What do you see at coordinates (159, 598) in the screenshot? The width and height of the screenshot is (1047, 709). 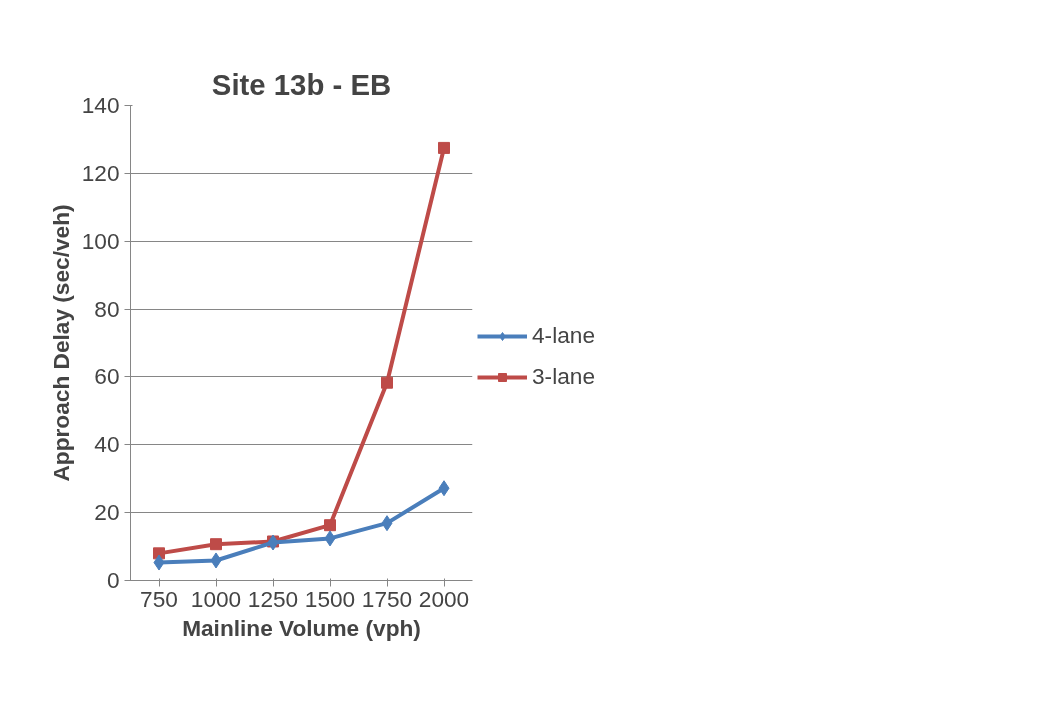 I see `x-tick-label: 750` at bounding box center [159, 598].